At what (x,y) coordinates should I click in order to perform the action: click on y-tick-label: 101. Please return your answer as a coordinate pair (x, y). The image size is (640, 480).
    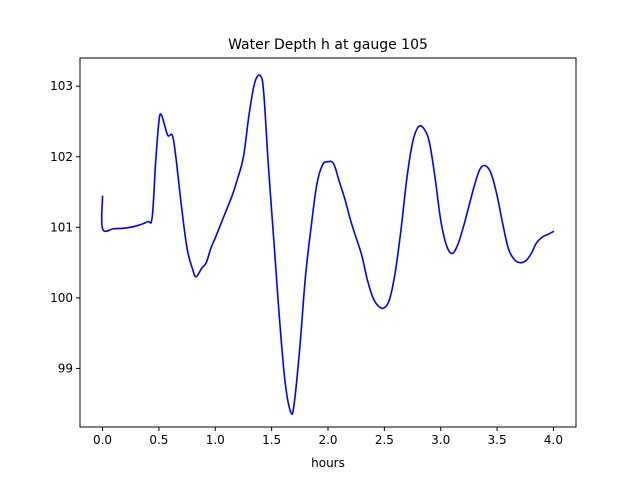
    Looking at the image, I should click on (61, 227).